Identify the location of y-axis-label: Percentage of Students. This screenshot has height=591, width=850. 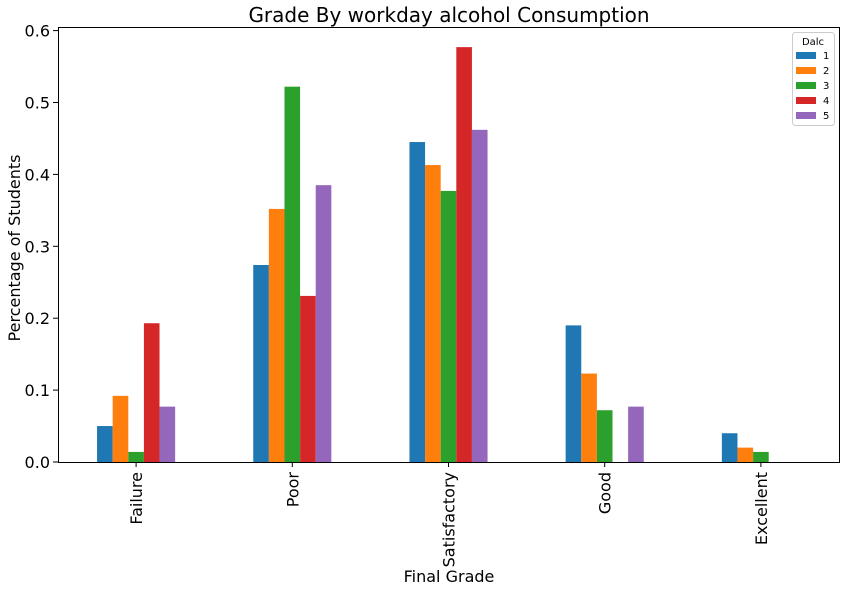
(14, 248).